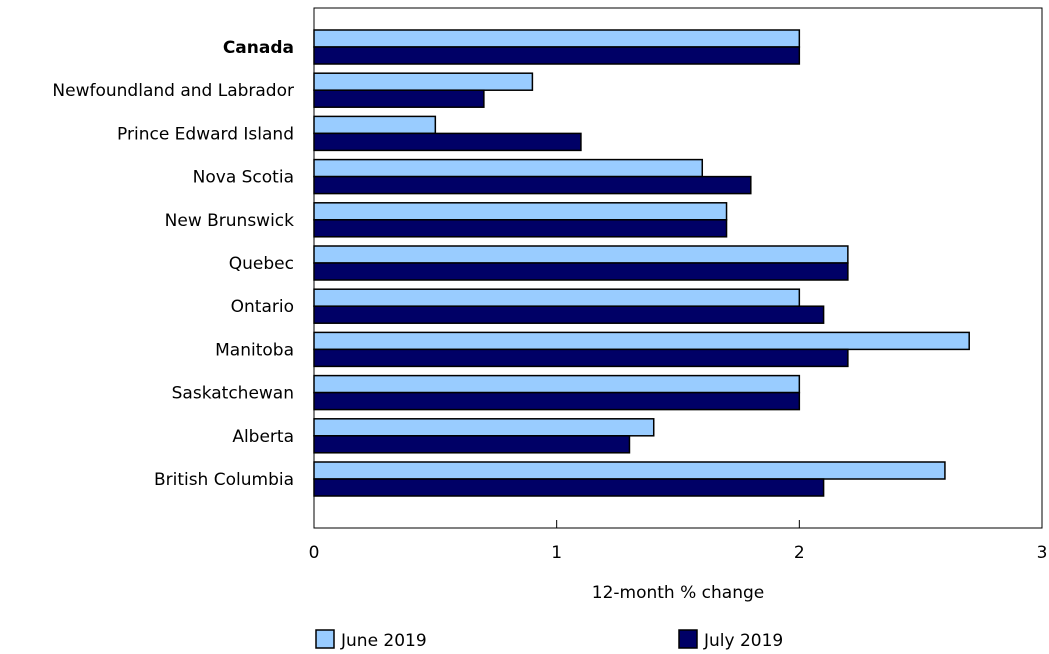 Image resolution: width=1049 pixels, height=654 pixels. I want to click on category-label: Quebec, so click(261, 264).